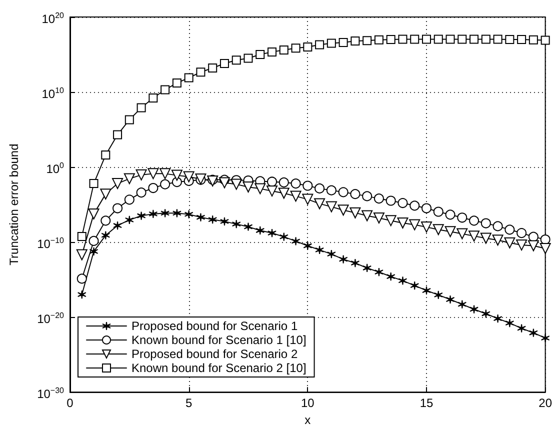 The image size is (555, 431). Describe the element at coordinates (55, 168) in the screenshot. I see `y-tick-label: 10$^{0}$` at that location.